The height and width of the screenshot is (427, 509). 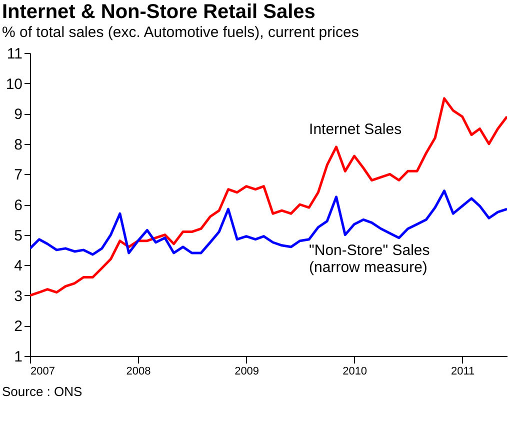 What do you see at coordinates (18, 175) in the screenshot?
I see `y-tick-label: 7` at bounding box center [18, 175].